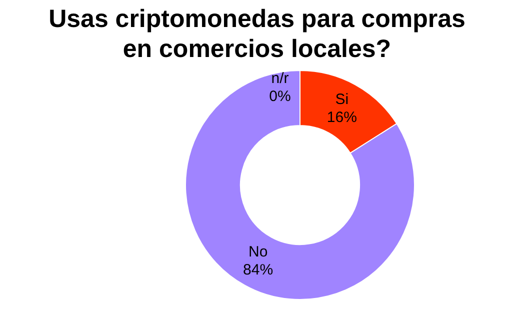  What do you see at coordinates (342, 99) in the screenshot?
I see `slice-label: Si` at bounding box center [342, 99].